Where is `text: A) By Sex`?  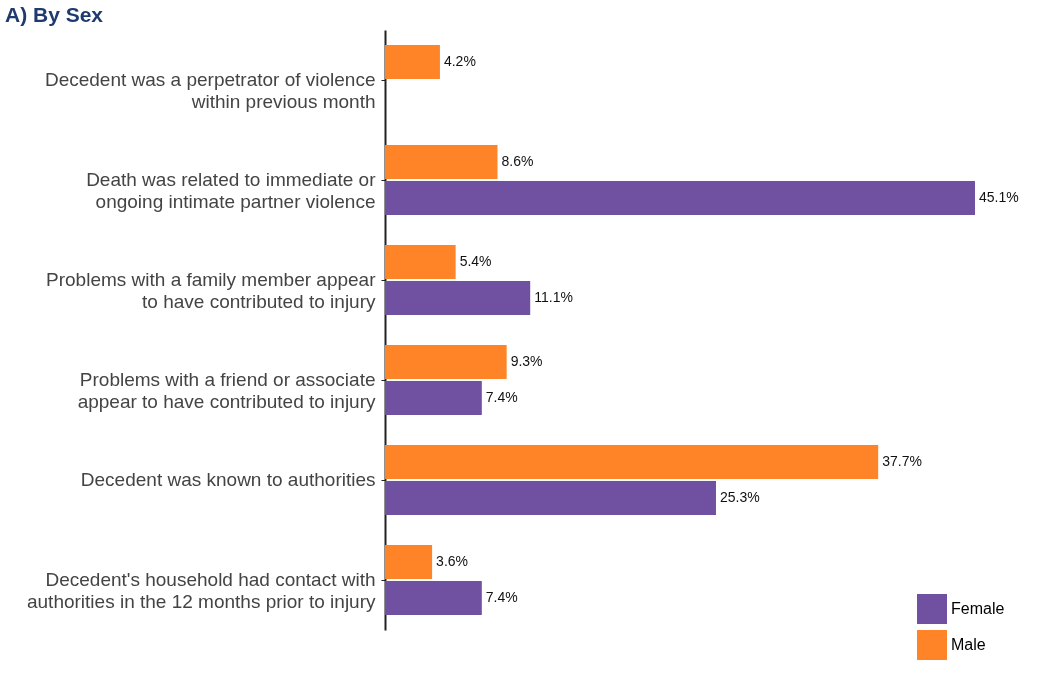
text: A) By Sex is located at coordinates (54, 14).